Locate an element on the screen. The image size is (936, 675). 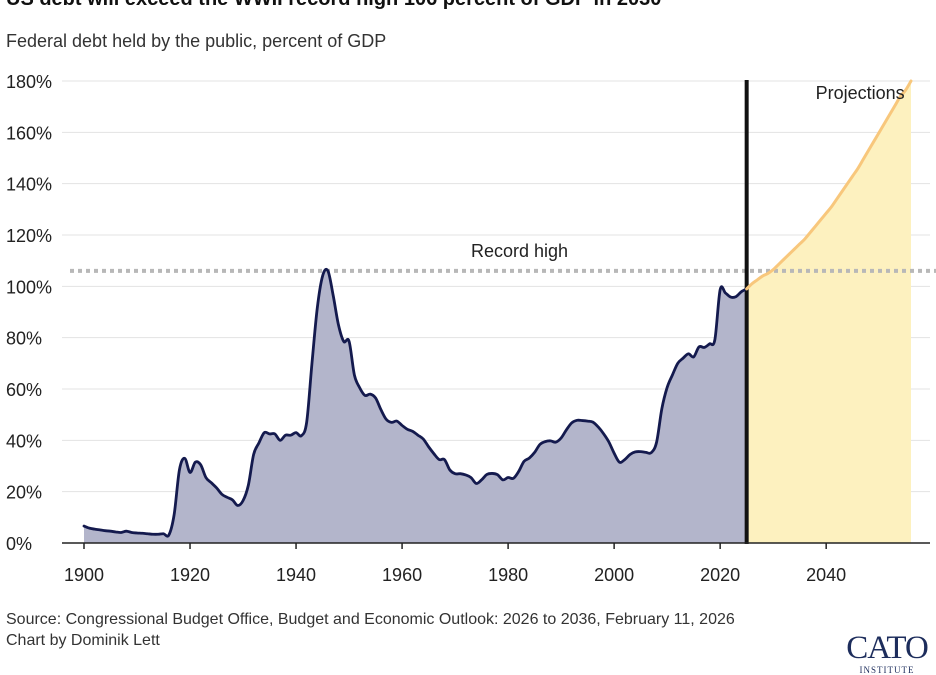
logo-sub-text: INSTITUTE is located at coordinates (887, 670).